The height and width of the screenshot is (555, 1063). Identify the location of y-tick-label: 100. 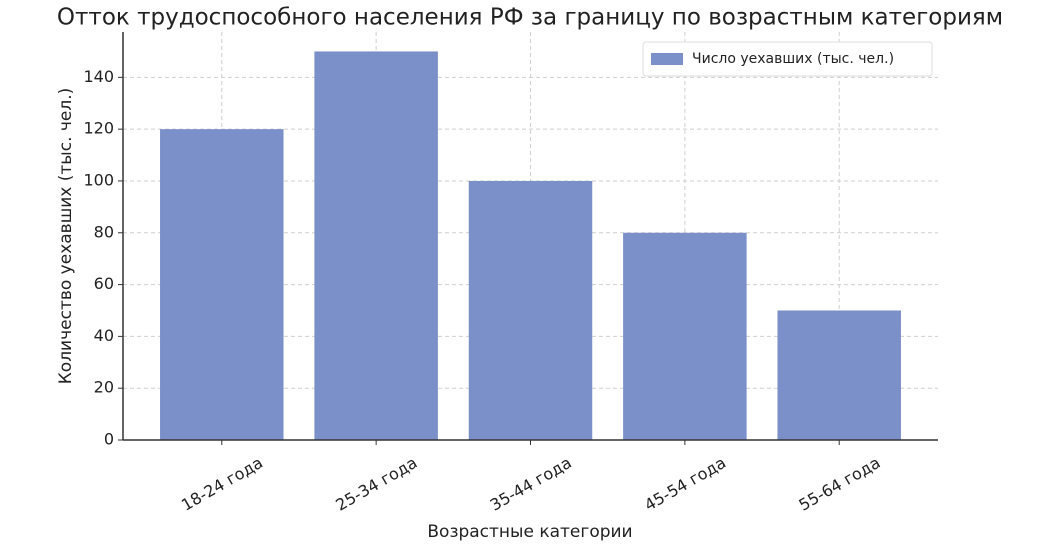
(98, 179).